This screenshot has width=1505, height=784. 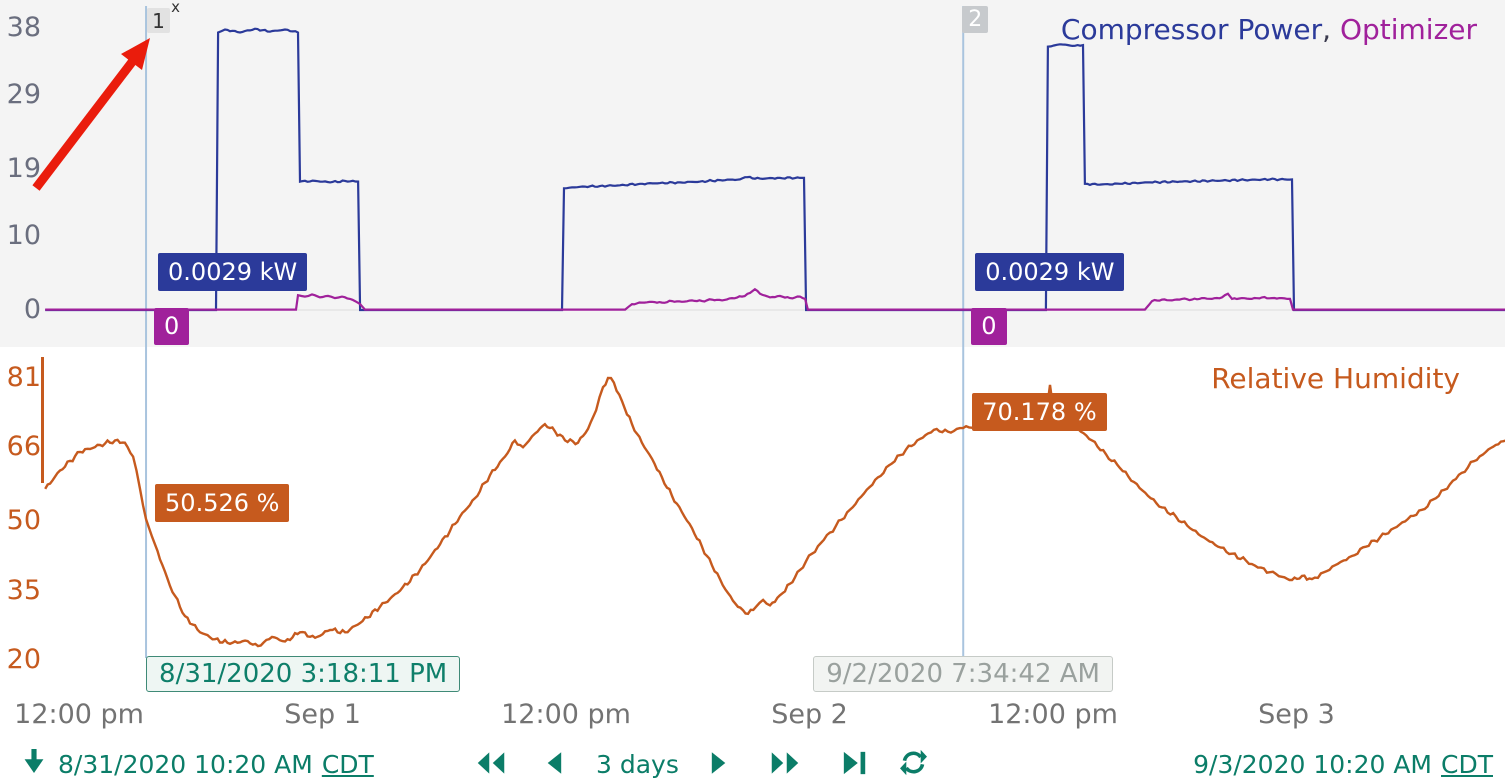 I want to click on chart-legend: Compressor Power, Optimizer, so click(x=1269, y=29).